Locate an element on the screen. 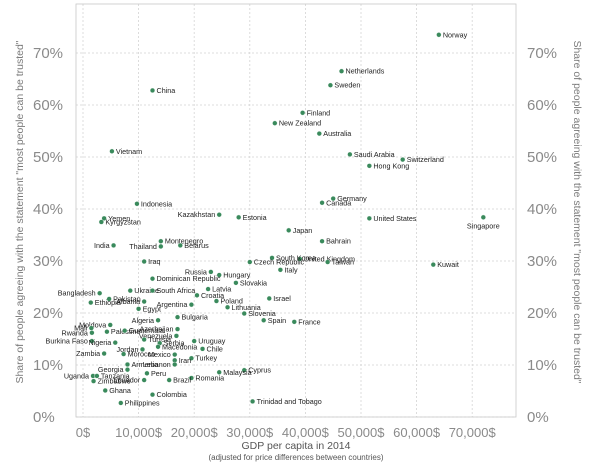 The height and width of the screenshot is (467, 590). point-label: Philippines is located at coordinates (142, 402).